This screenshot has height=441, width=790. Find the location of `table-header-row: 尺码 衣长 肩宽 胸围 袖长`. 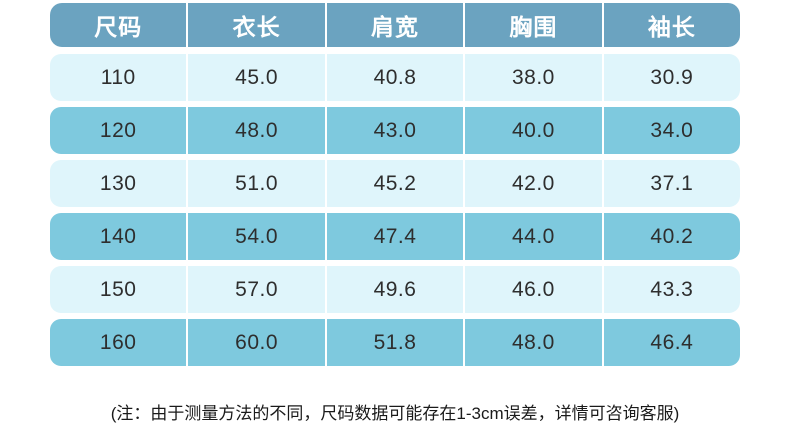

table-header-row: 尺码 衣长 肩宽 胸围 袖长 is located at coordinates (395, 25).